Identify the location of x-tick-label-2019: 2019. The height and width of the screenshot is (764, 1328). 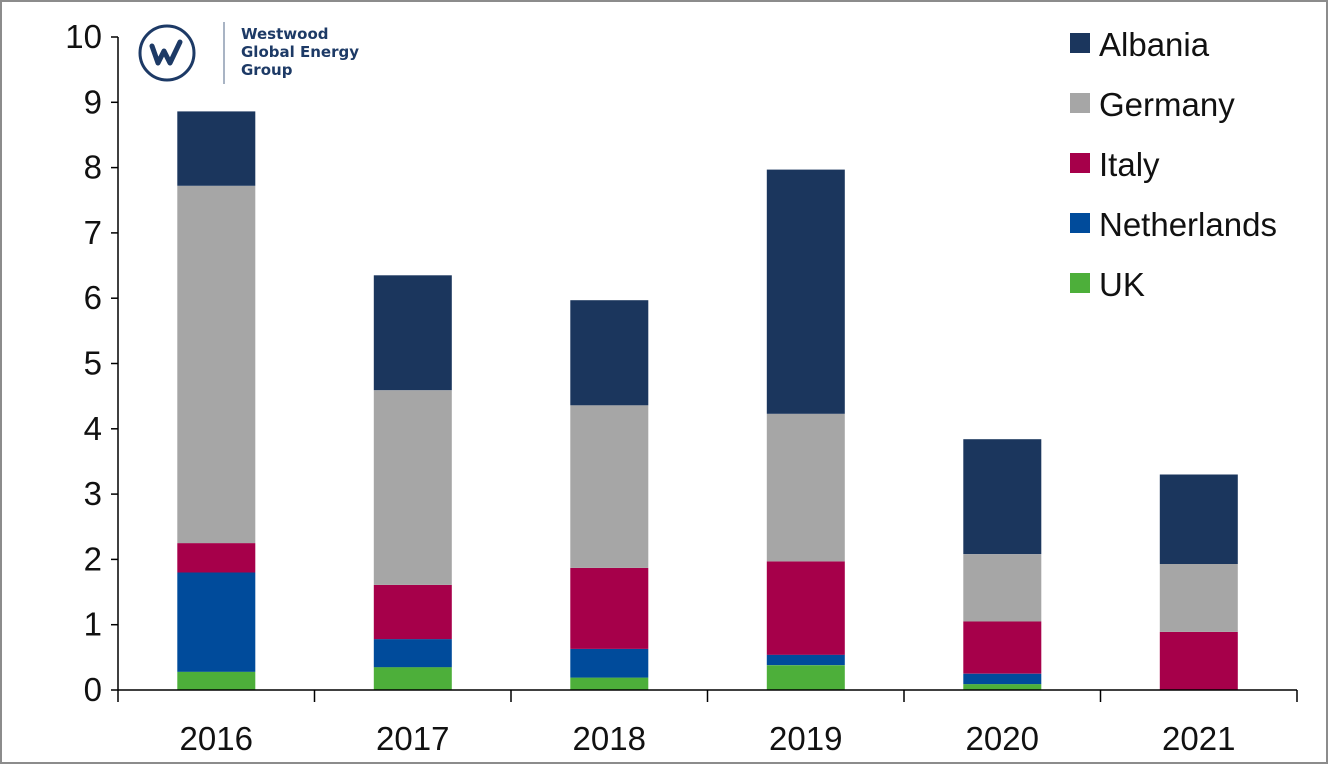
(805, 738).